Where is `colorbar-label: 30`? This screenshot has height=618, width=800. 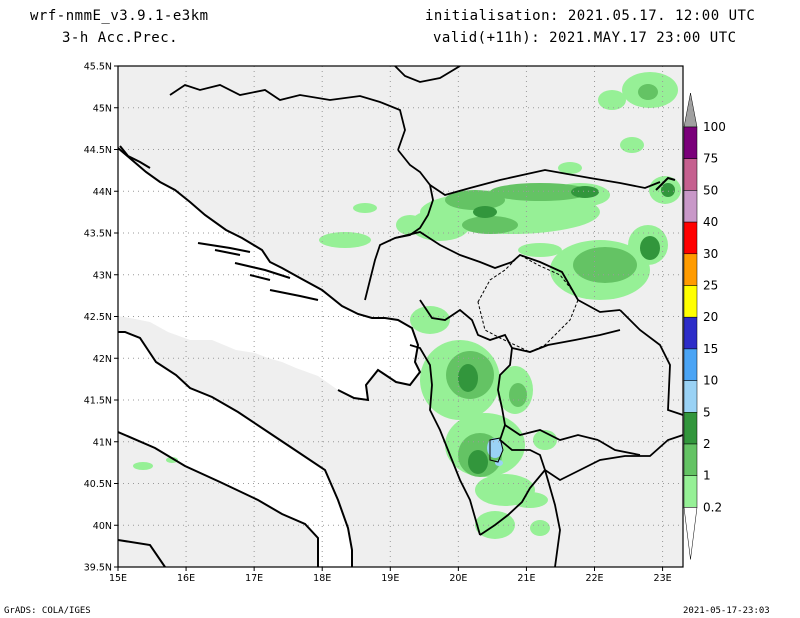
colorbar-label: 30 is located at coordinates (710, 254).